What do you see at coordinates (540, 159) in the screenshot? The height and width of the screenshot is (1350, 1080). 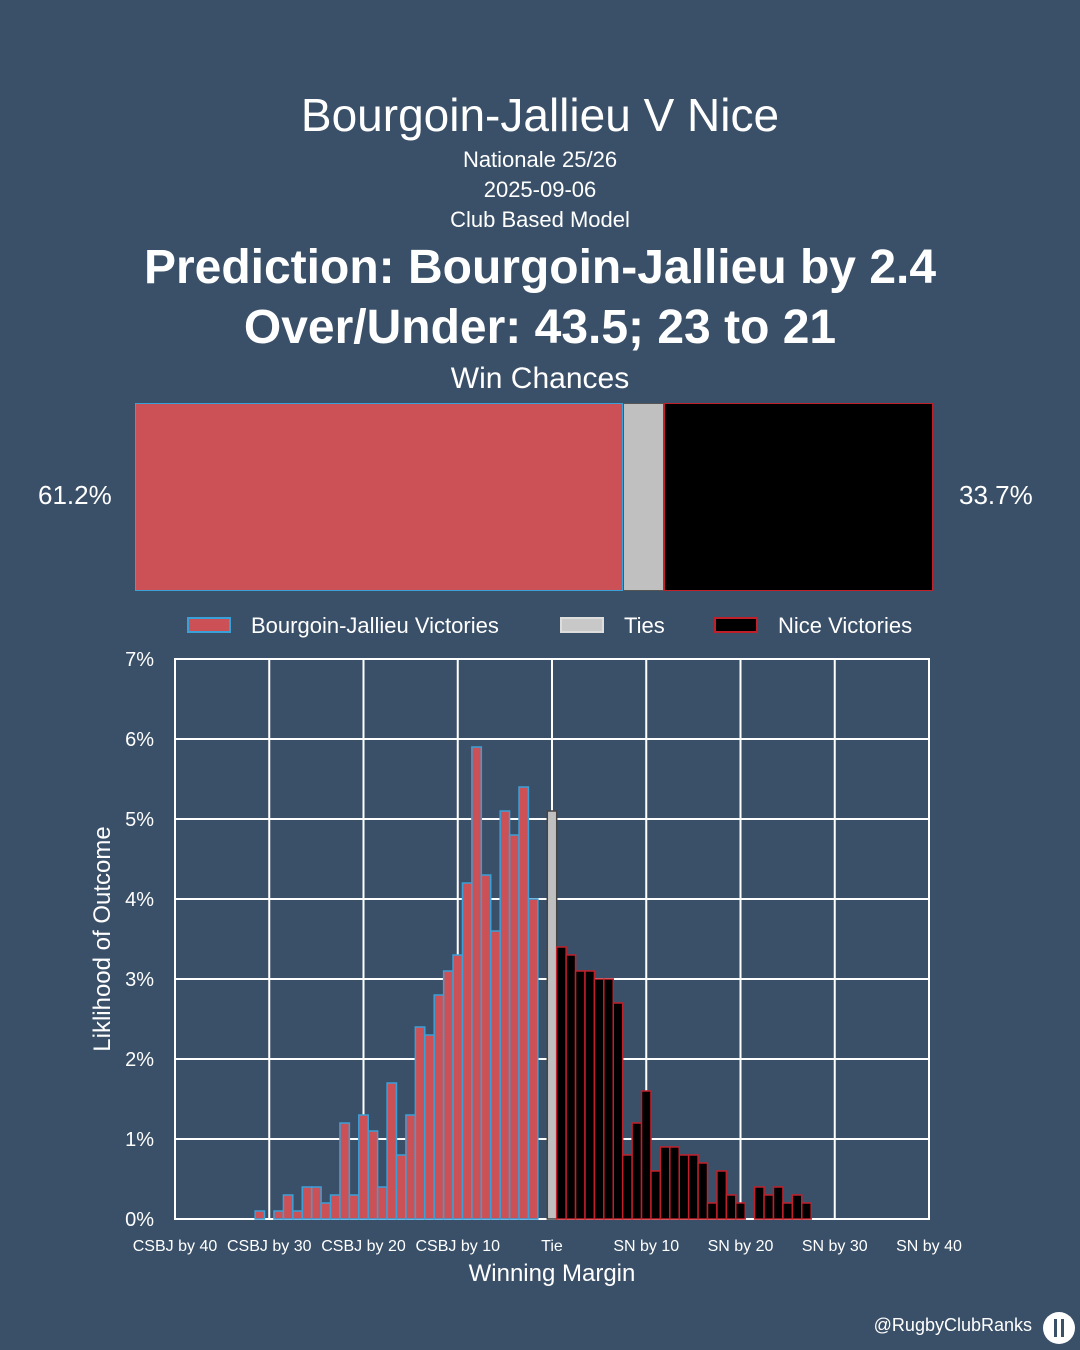 I see `competition-label: Nationale 25/26` at bounding box center [540, 159].